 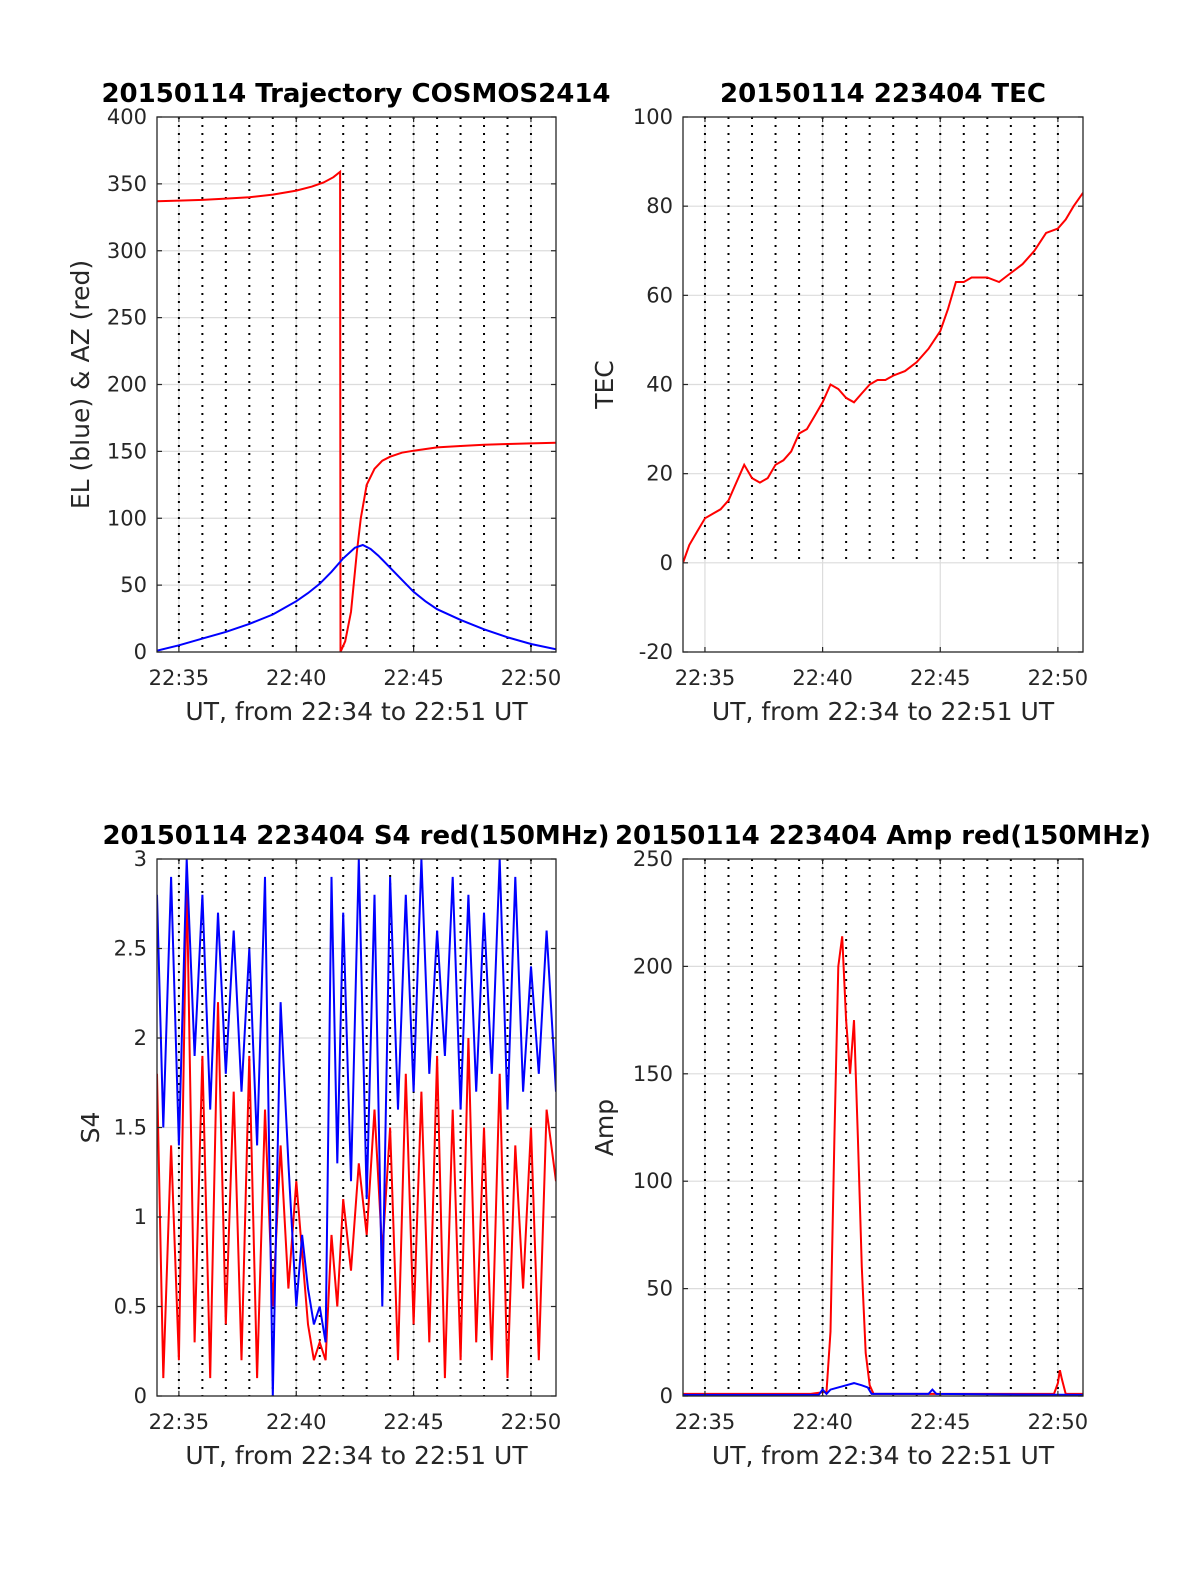 What do you see at coordinates (127, 251) in the screenshot?
I see `y-tick-label: 300` at bounding box center [127, 251].